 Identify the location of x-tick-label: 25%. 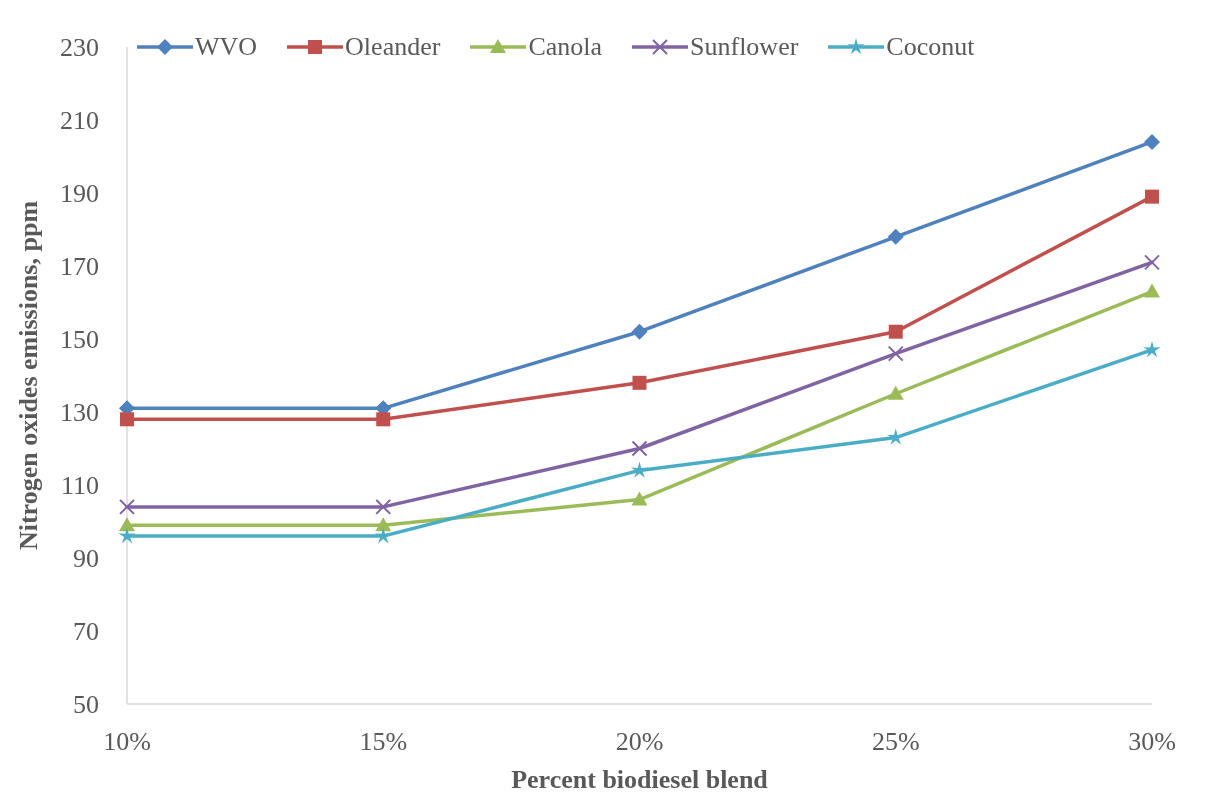
(895, 742).